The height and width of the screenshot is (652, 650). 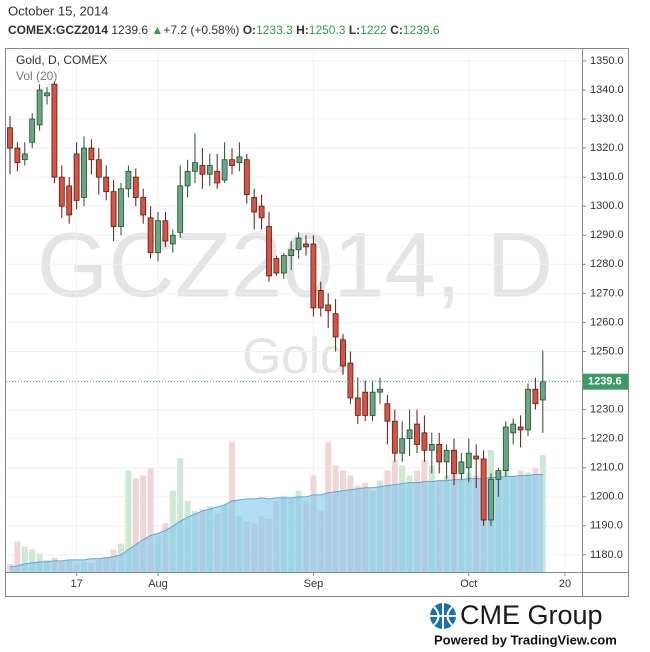 I want to click on change: +7.2 (+0.58%), so click(x=201, y=30).